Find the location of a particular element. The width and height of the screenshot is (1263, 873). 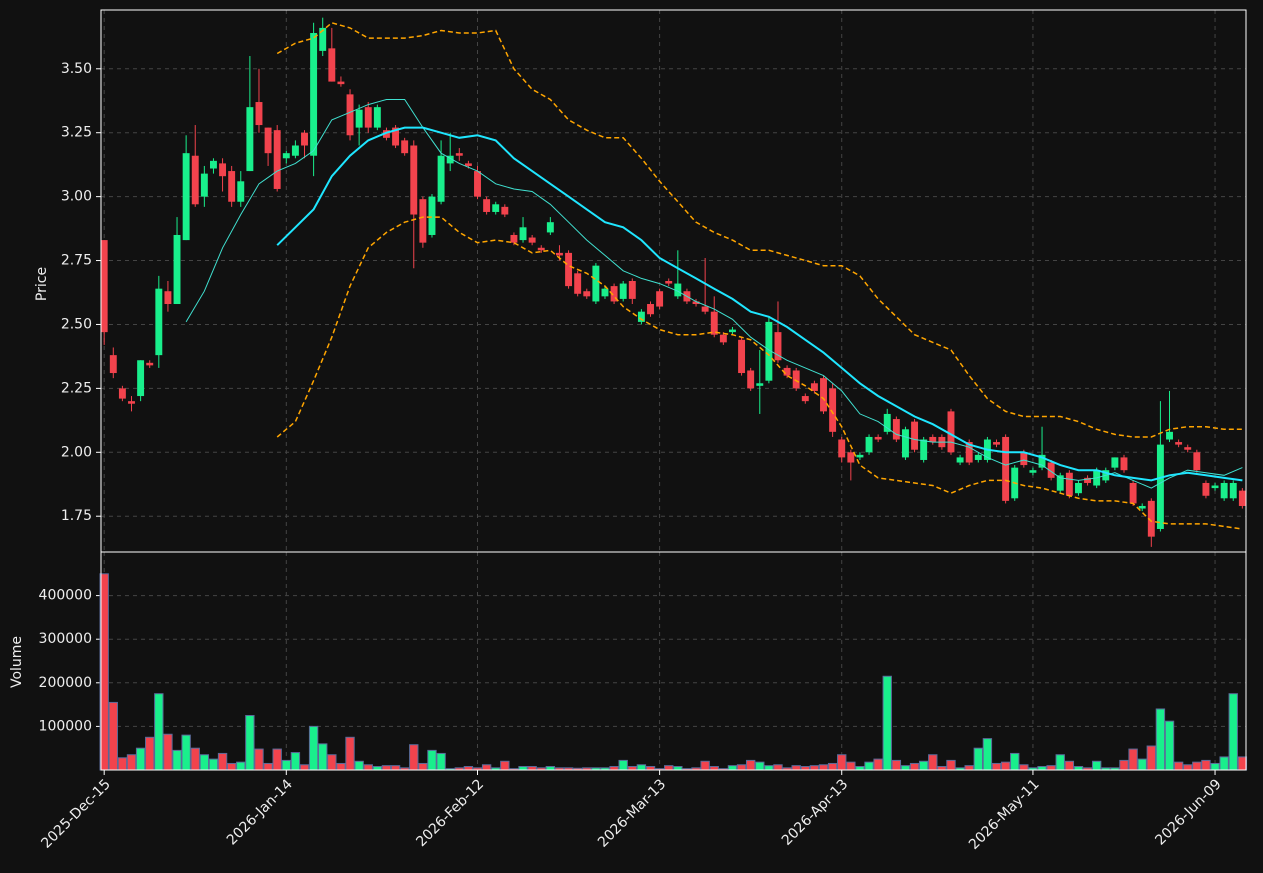

y-tick-label: 3.50 is located at coordinates (76, 69).